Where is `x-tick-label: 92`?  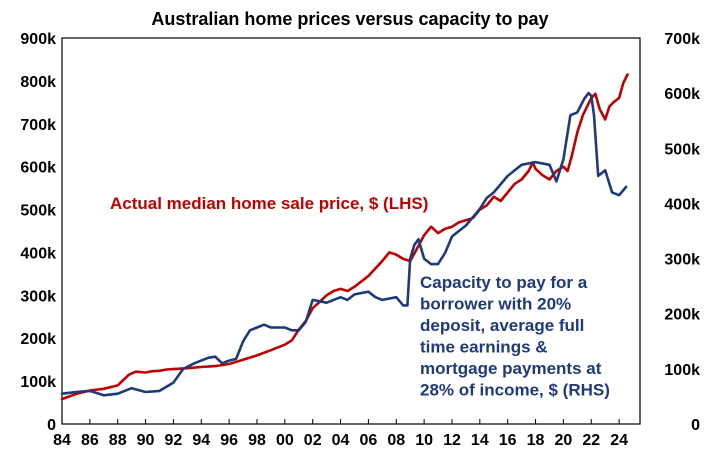
x-tick-label: 92 is located at coordinates (174, 440).